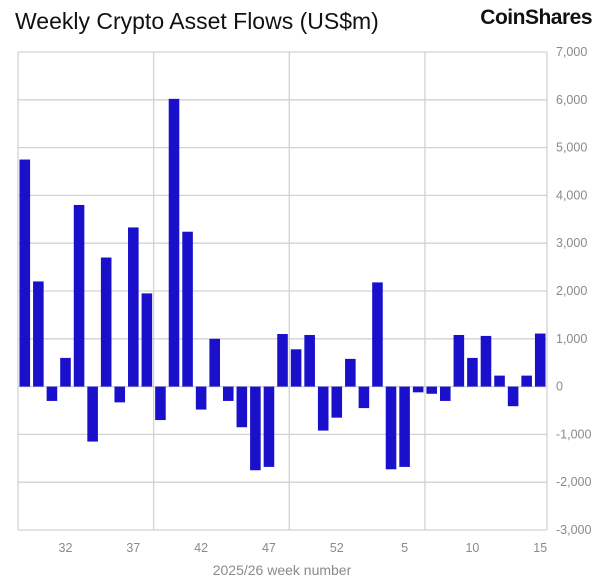  What do you see at coordinates (571, 195) in the screenshot?
I see `y-tick-label: 4,000` at bounding box center [571, 195].